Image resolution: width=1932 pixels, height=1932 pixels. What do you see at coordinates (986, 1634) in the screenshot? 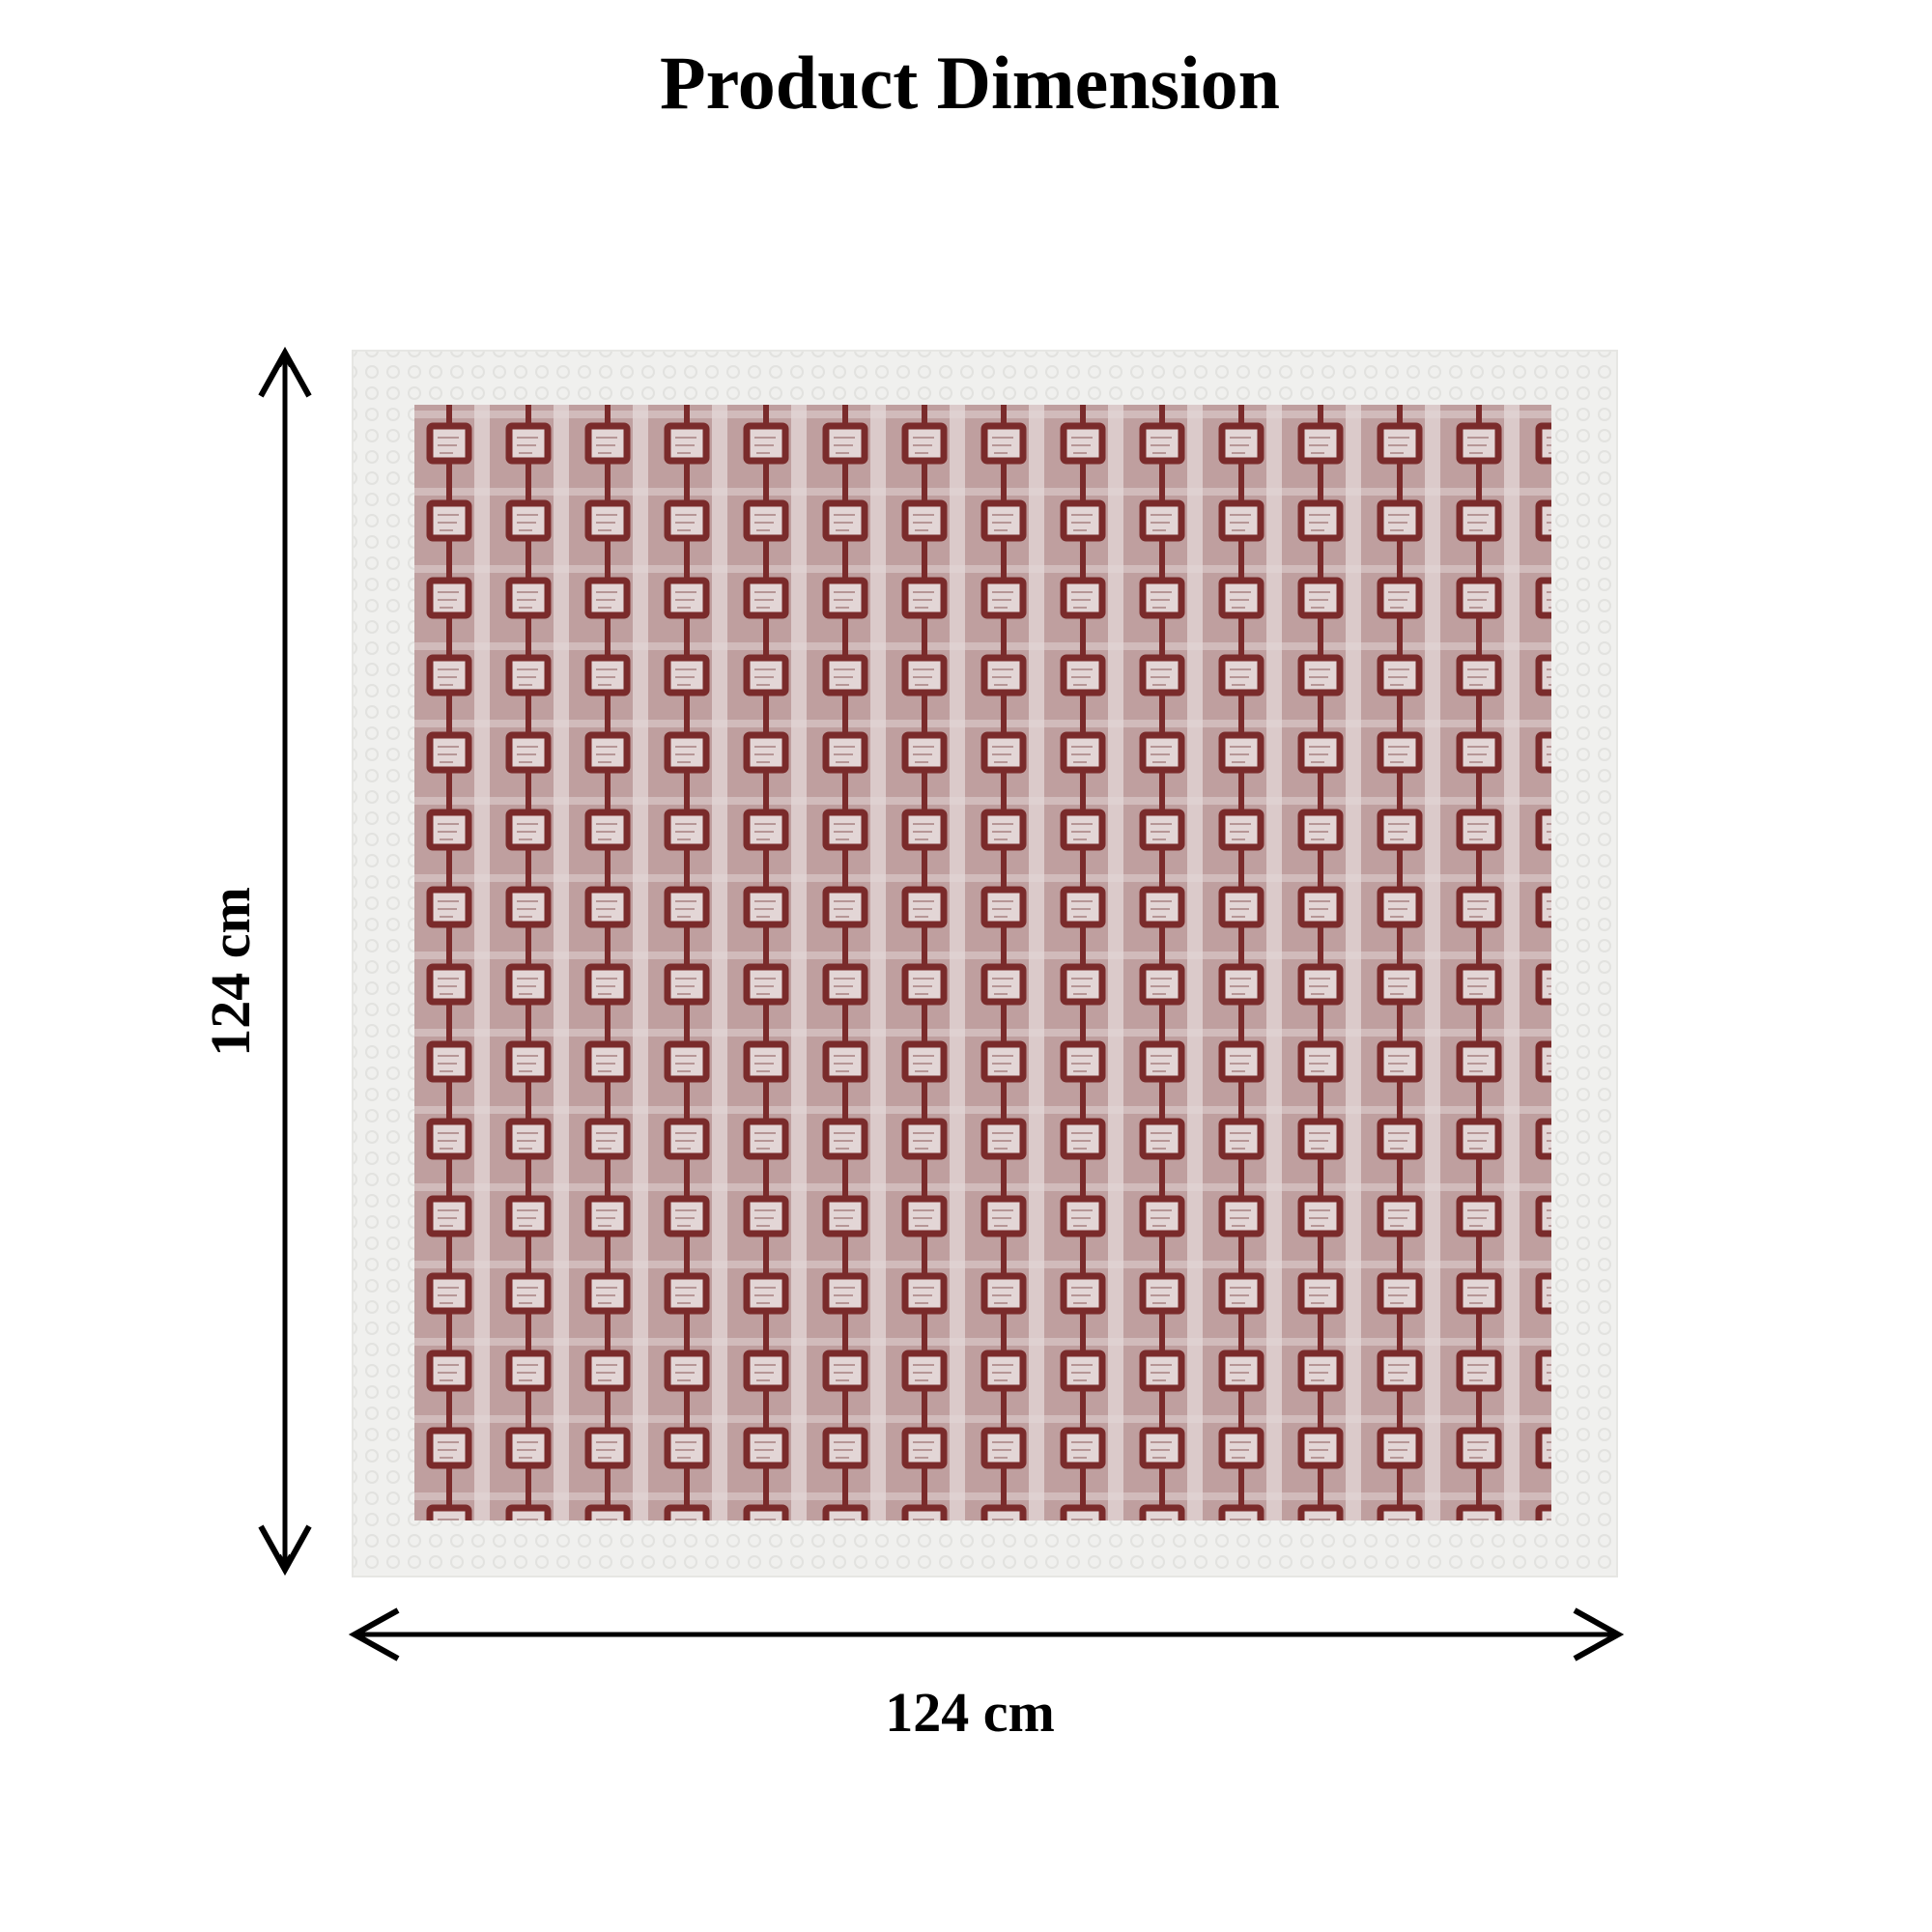
I see `width-arrowheads` at bounding box center [986, 1634].